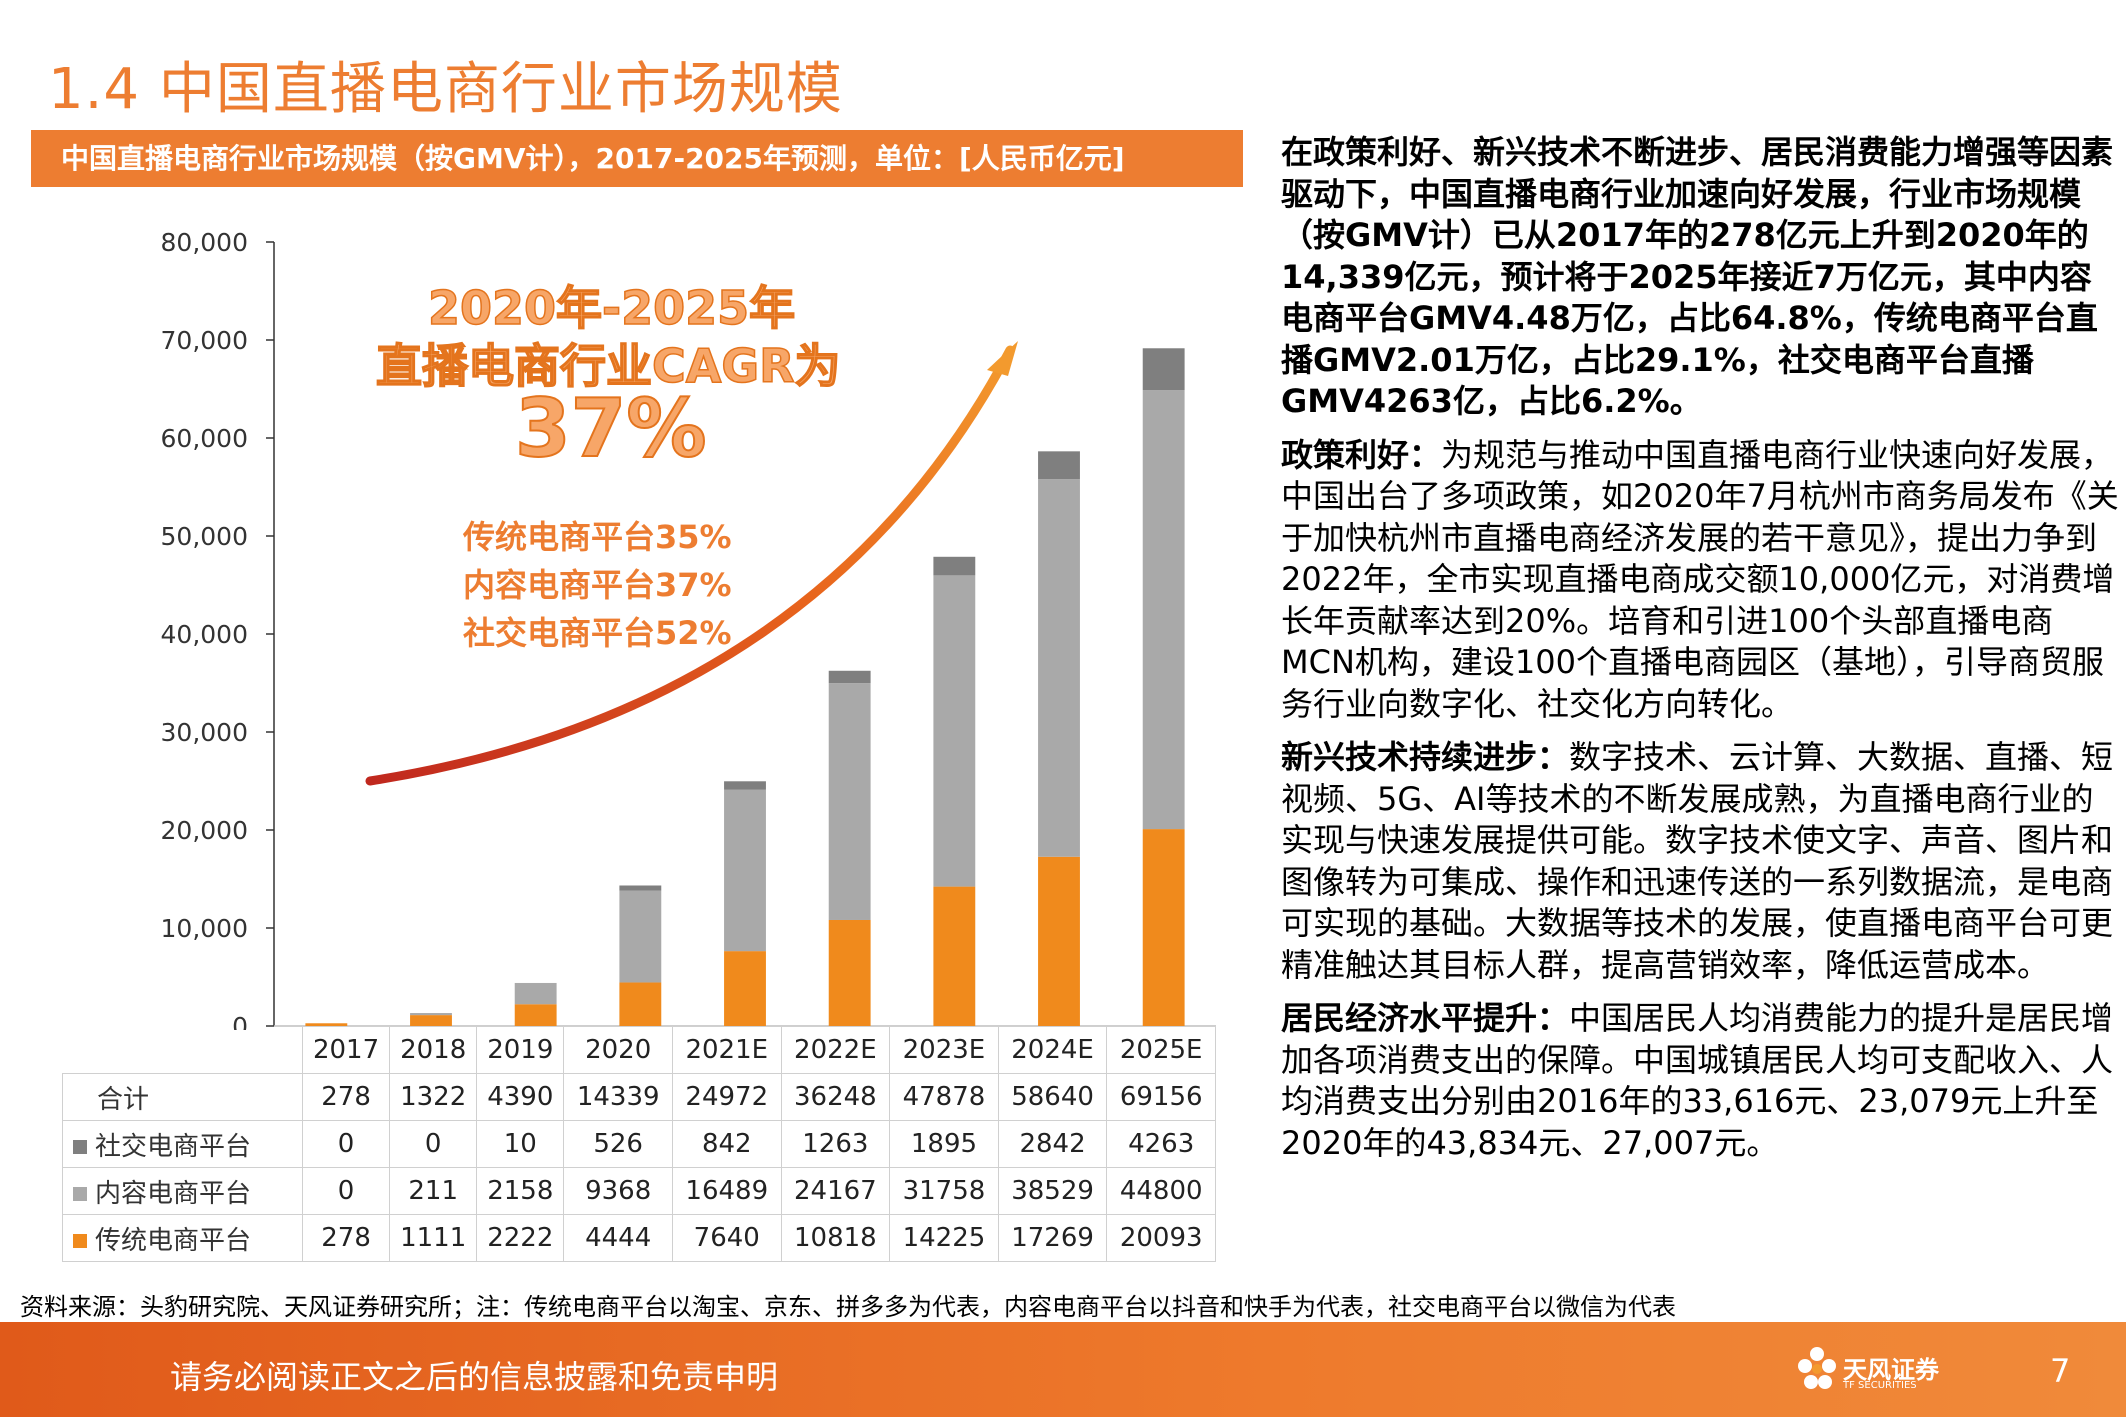 The height and width of the screenshot is (1417, 2126). Describe the element at coordinates (1425, 757) in the screenshot. I see `tech-title: 新兴技术持续进步：` at that location.